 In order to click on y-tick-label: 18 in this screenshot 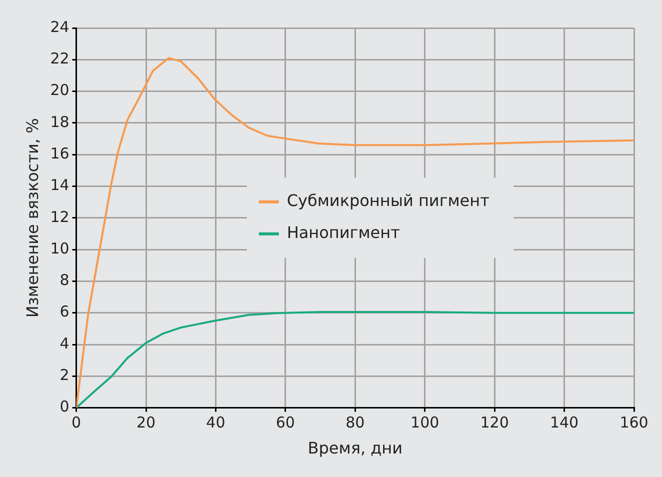, I will do `click(60, 121)`.